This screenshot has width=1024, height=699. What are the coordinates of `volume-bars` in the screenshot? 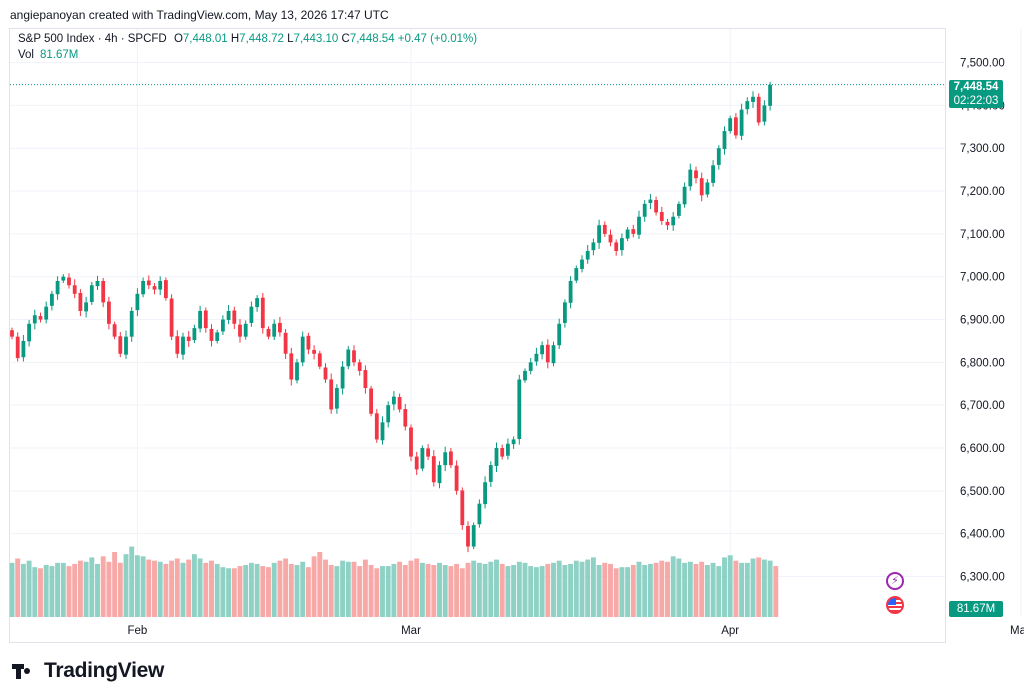 It's located at (394, 581).